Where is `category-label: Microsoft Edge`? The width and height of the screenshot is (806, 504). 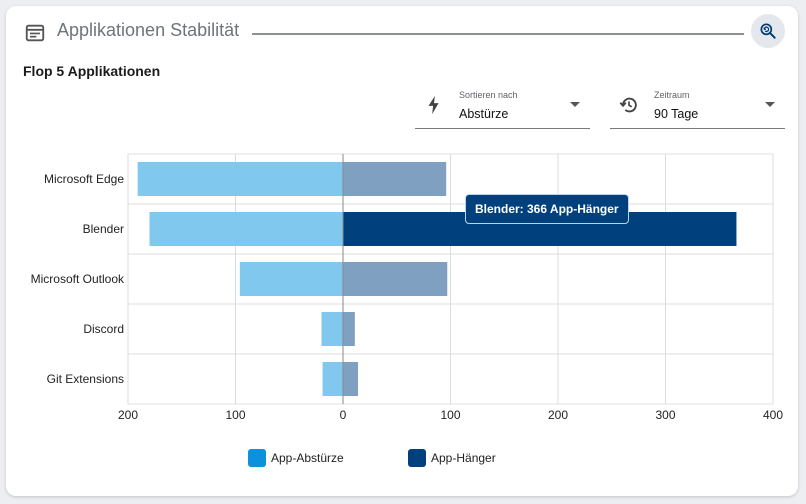
category-label: Microsoft Edge is located at coordinates (84, 179).